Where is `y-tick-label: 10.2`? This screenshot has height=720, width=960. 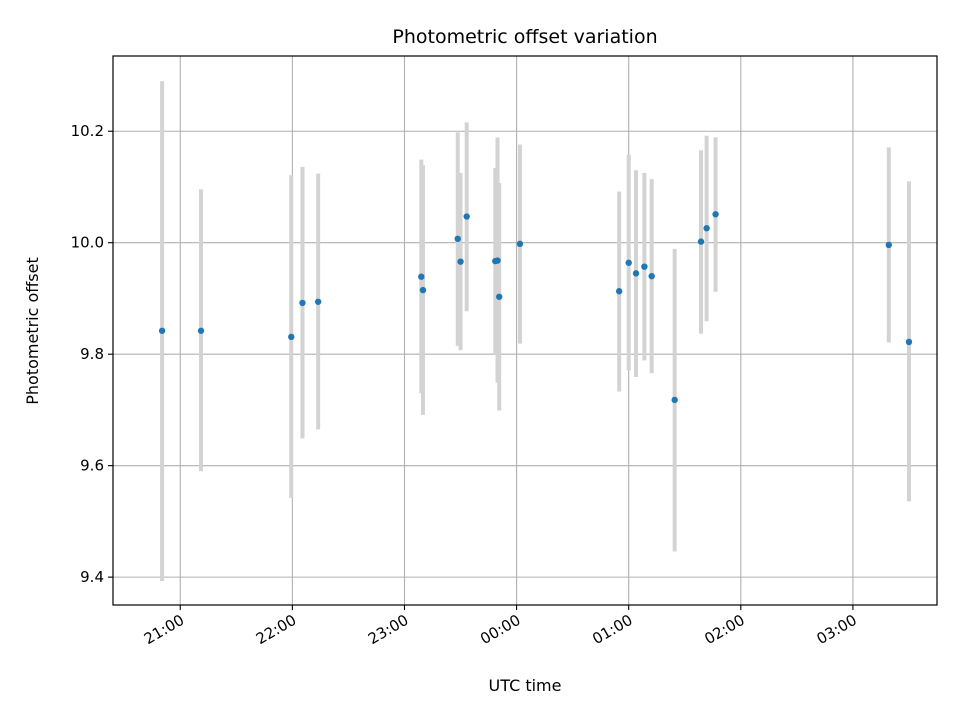
y-tick-label: 10.2 is located at coordinates (87, 131).